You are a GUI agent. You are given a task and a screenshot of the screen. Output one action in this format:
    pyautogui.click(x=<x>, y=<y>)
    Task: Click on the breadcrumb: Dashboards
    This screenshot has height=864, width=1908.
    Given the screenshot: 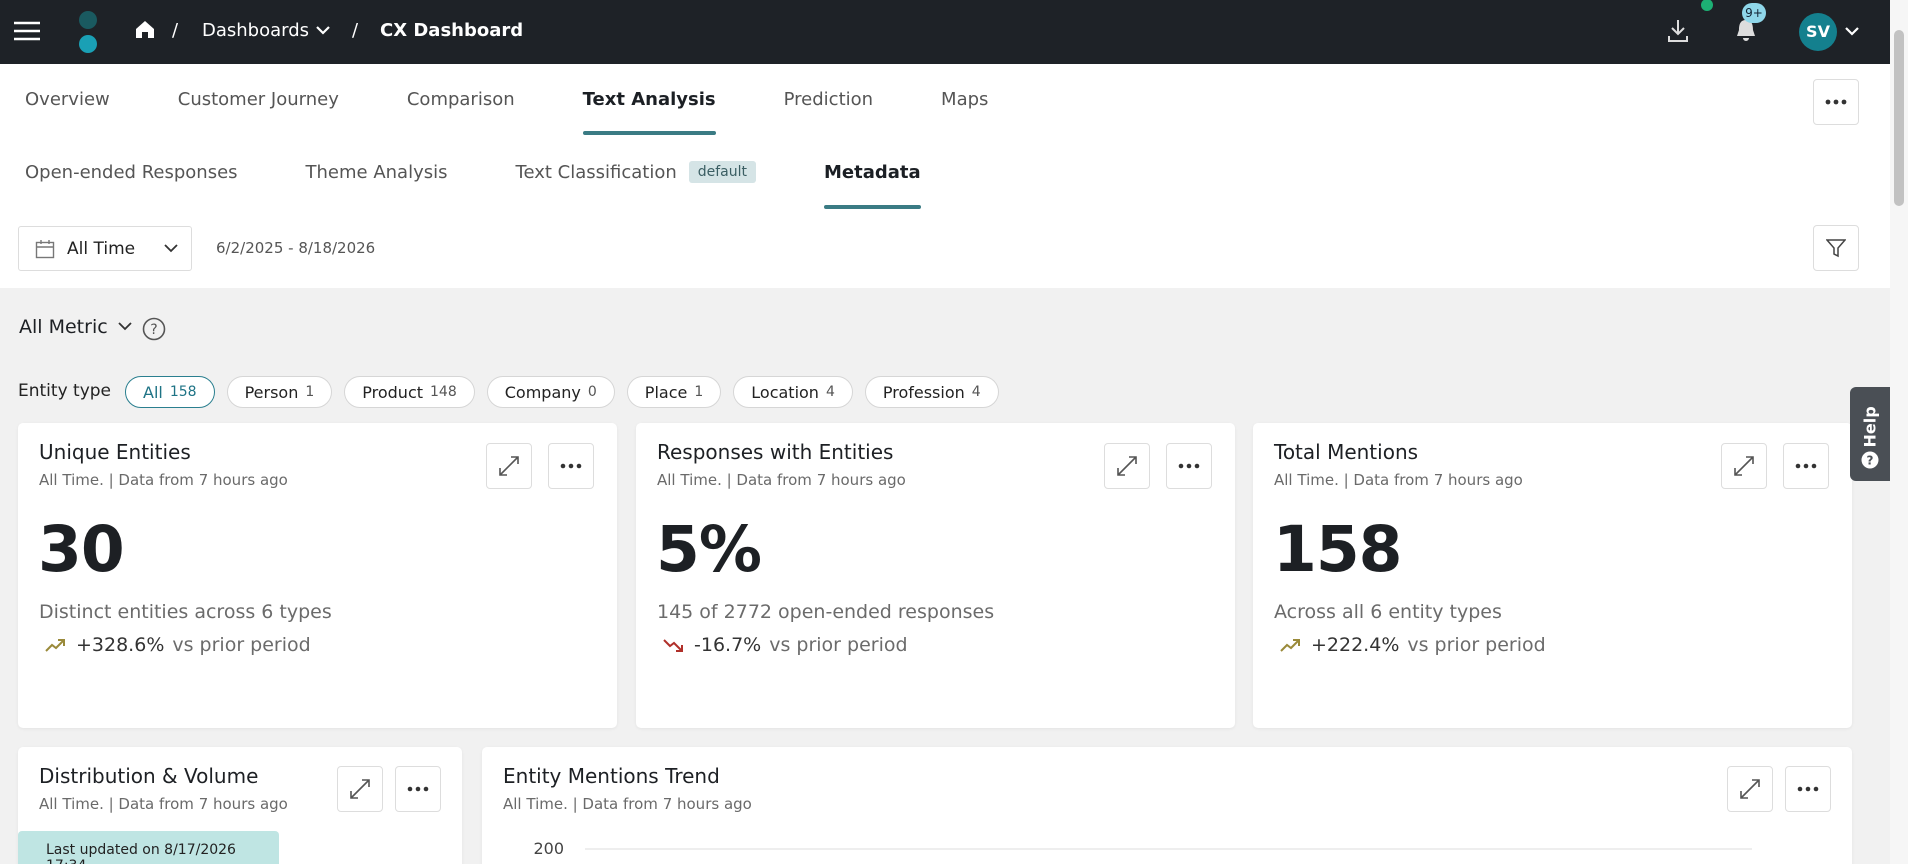 What is the action you would take?
    pyautogui.click(x=256, y=30)
    